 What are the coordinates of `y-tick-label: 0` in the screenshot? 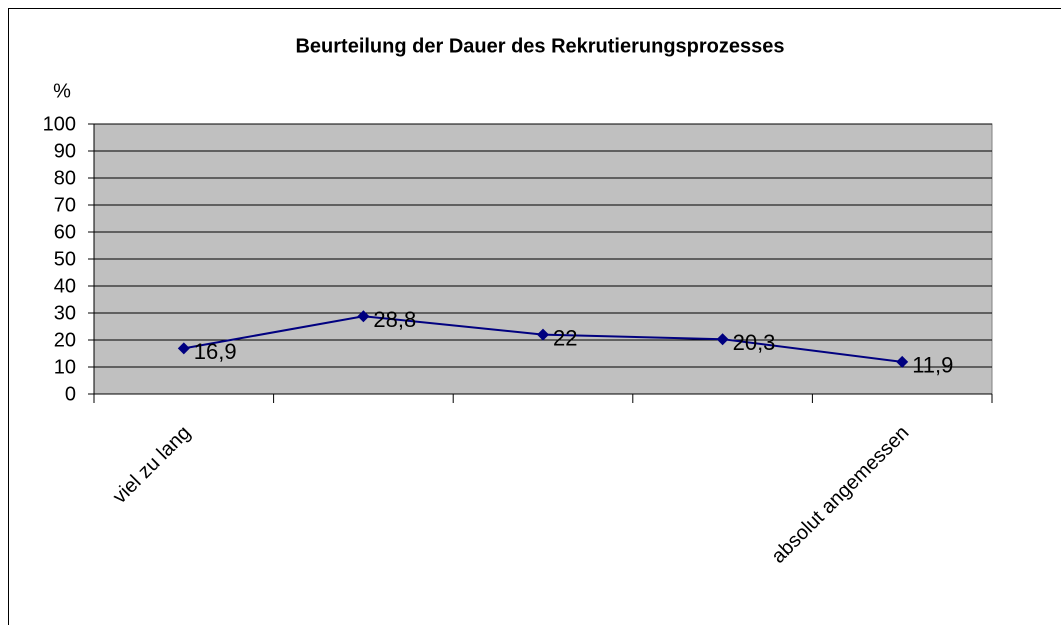 It's located at (70, 394).